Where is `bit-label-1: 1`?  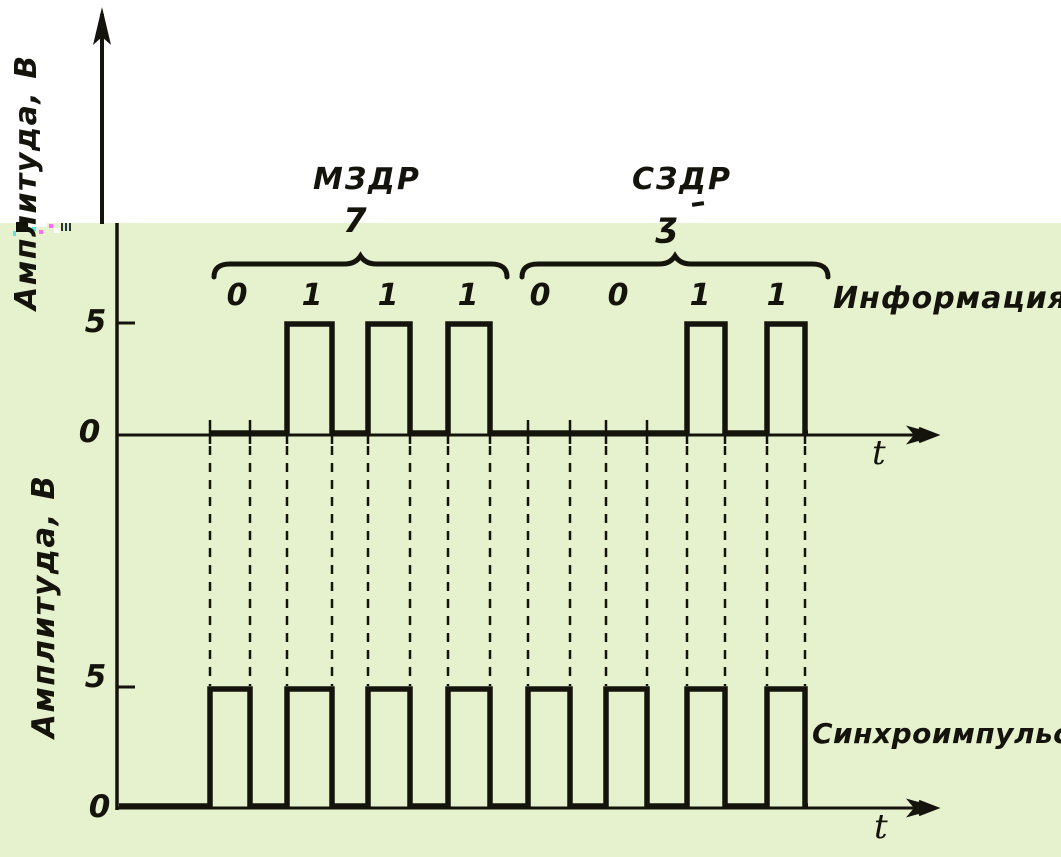
bit-label-1: 1 is located at coordinates (312, 295).